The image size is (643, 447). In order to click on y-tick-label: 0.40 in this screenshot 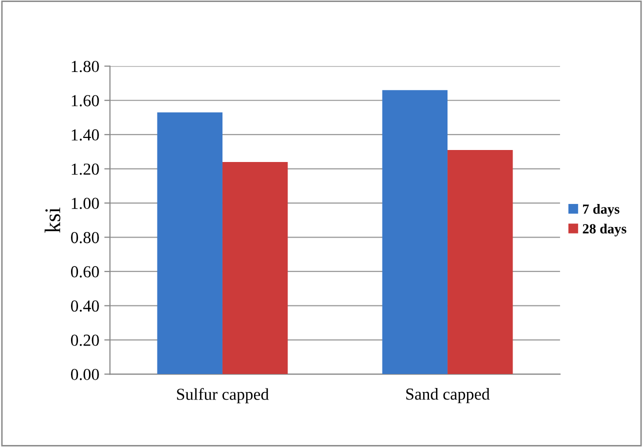, I will do `click(85, 306)`.